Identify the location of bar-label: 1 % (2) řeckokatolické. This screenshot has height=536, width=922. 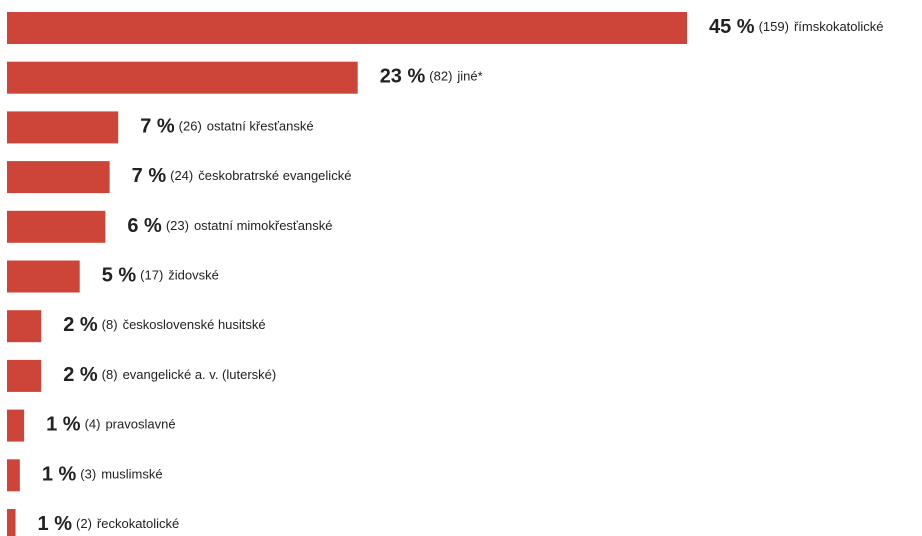
(109, 524).